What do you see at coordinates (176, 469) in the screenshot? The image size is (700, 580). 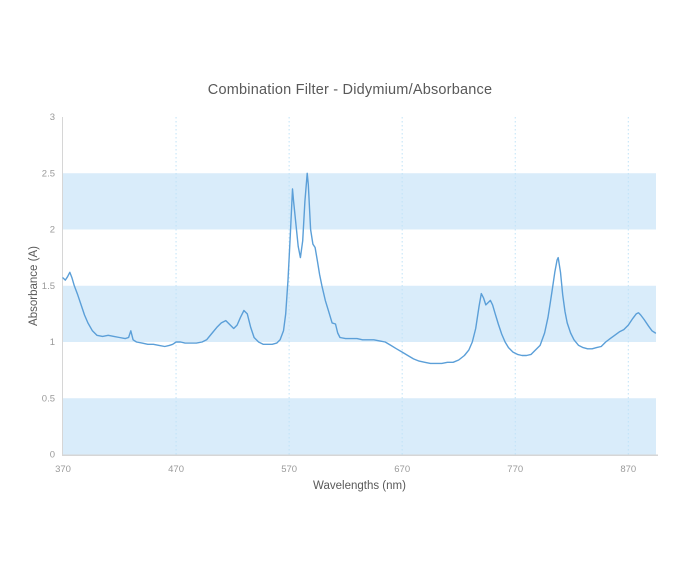 I see `x-tick-label: 470` at bounding box center [176, 469].